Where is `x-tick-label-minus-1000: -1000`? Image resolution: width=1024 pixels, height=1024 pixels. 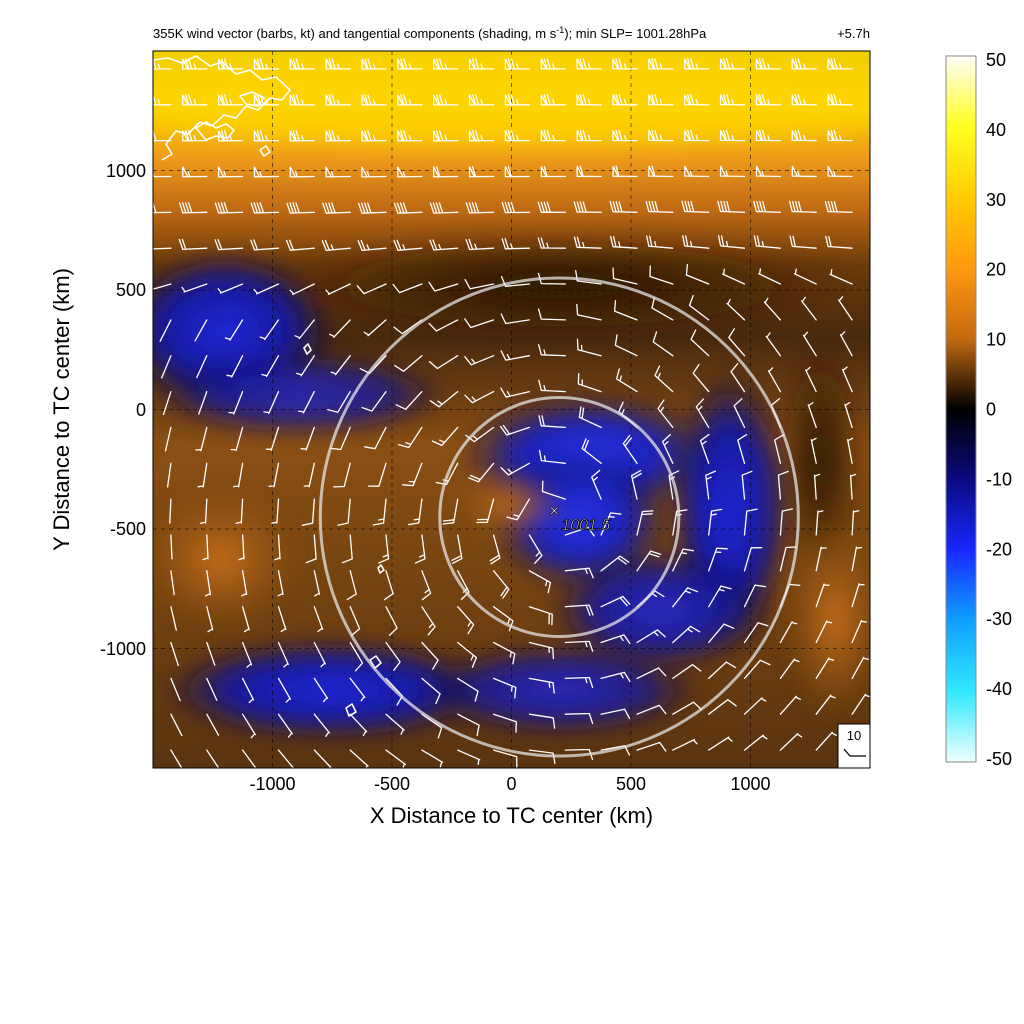 x-tick-label-minus-1000: -1000 is located at coordinates (272, 784).